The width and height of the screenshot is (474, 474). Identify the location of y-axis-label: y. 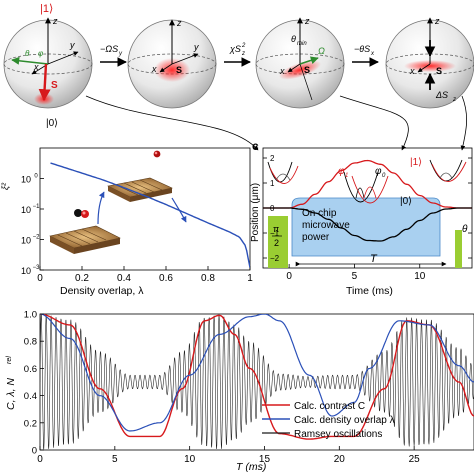
(72, 45).